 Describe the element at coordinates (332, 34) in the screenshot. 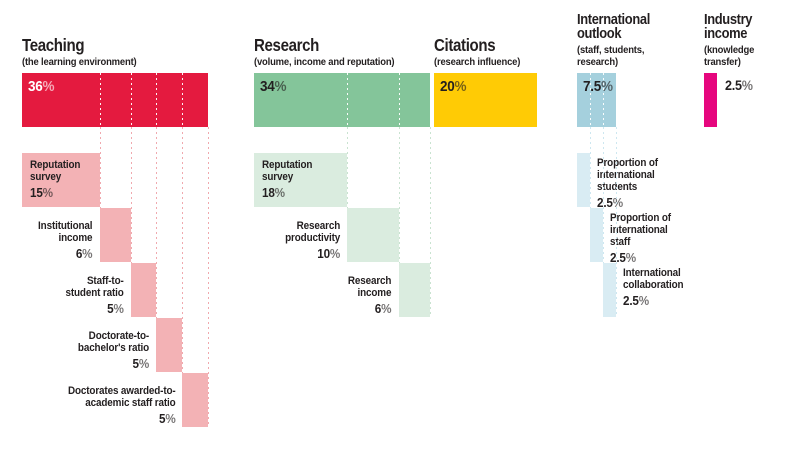

I see `research-title-block: Research (volume, income and reputation)` at that location.